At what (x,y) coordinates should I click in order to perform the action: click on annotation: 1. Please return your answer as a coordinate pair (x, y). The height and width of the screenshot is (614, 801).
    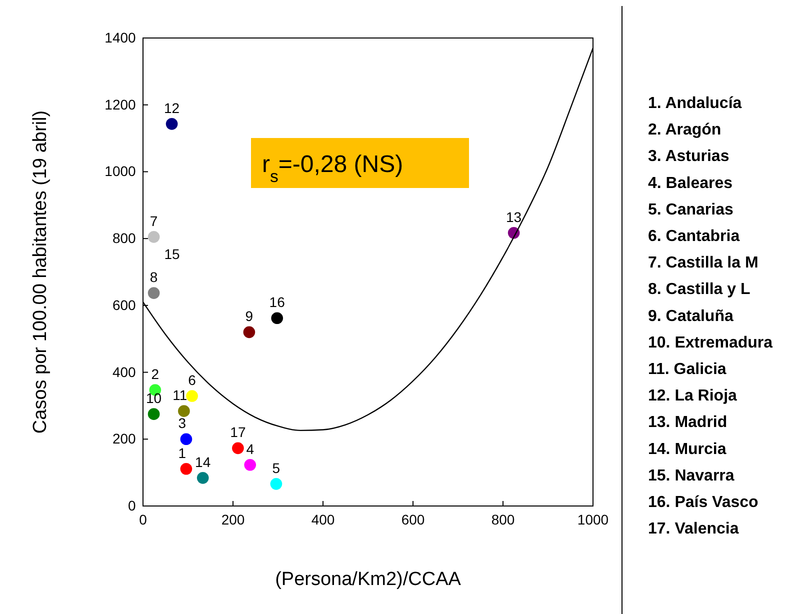
    Looking at the image, I should click on (182, 452).